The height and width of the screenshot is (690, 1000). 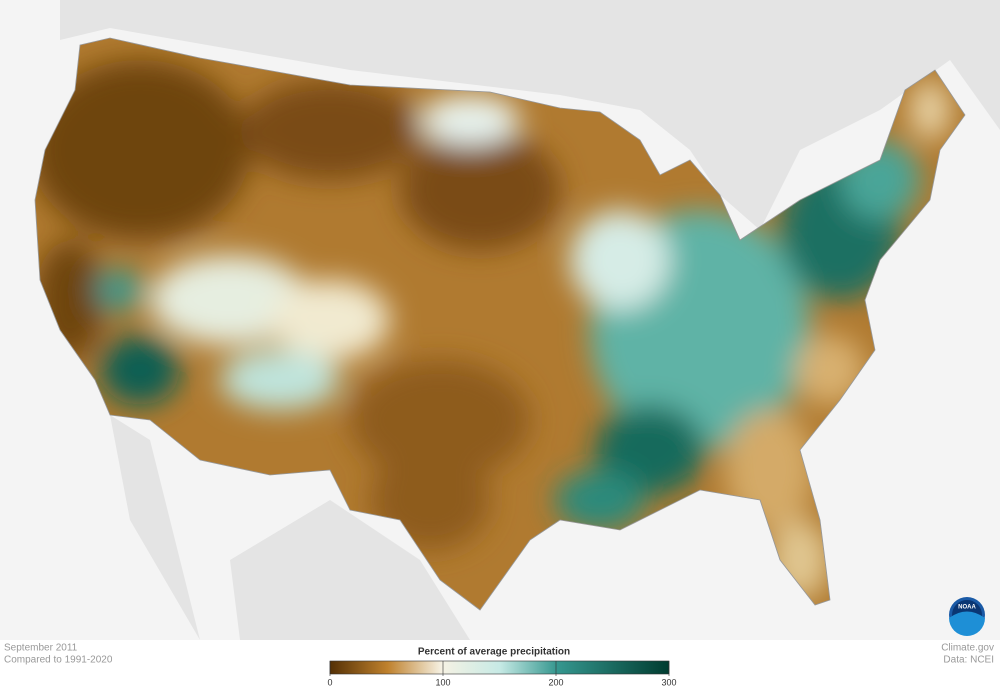 I want to click on noaa-logo: NOAA, so click(x=967, y=616).